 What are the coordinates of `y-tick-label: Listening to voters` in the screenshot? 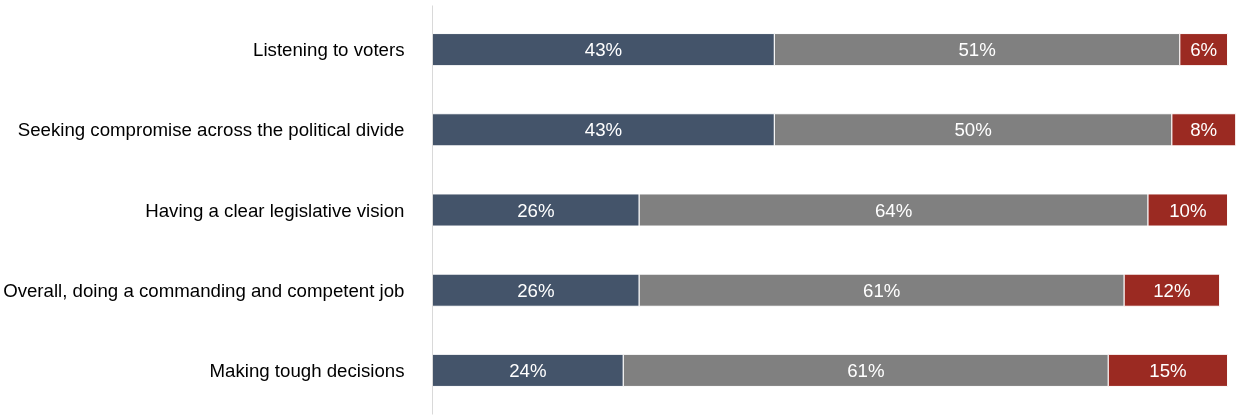 It's located at (329, 50).